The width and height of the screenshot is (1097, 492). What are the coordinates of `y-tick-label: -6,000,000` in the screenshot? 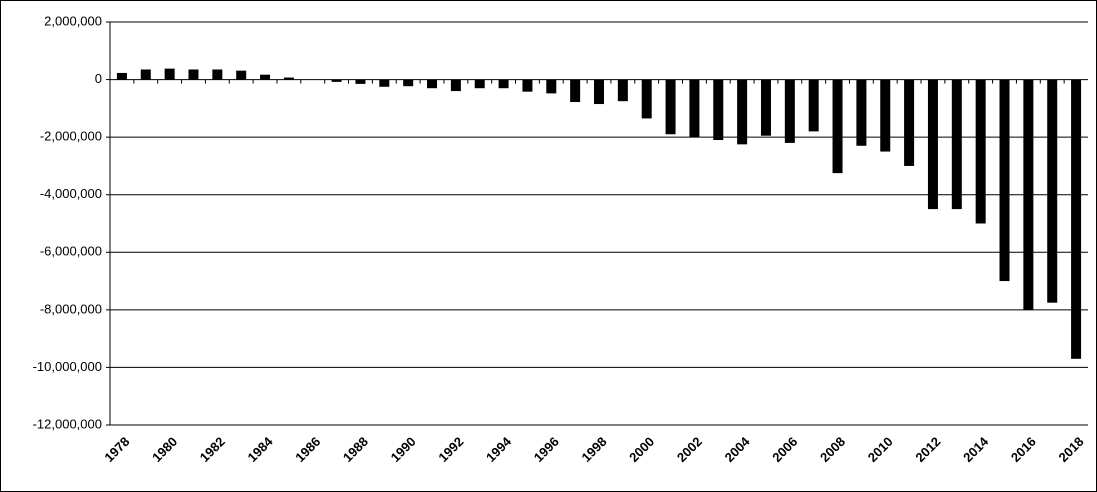 It's located at (71, 251).